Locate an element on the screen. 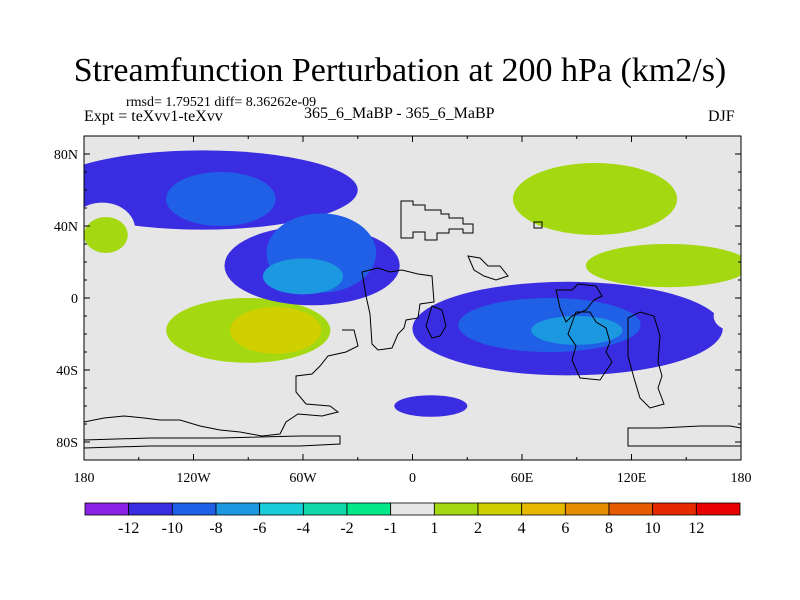 Image resolution: width=800 pixels, height=600 pixels. colorbar-label-2: -8 is located at coordinates (215, 528).